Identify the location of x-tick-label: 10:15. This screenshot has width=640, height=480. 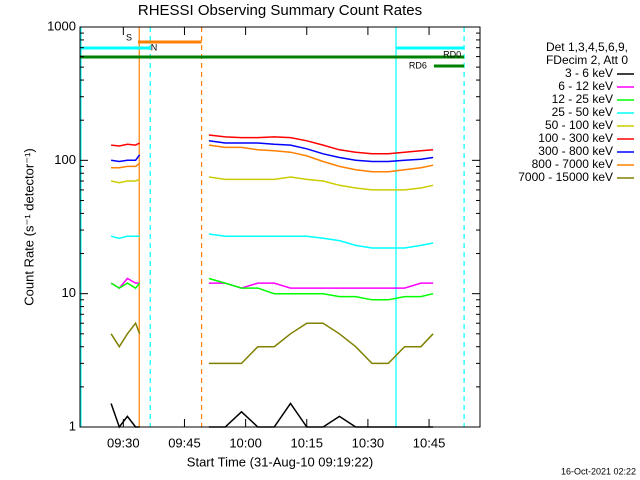
(306, 442).